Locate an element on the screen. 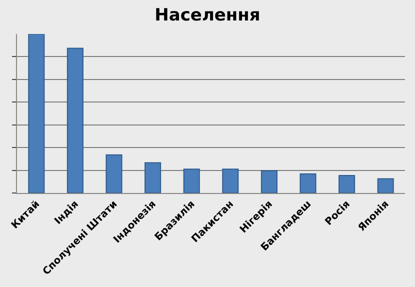 The width and height of the screenshot is (415, 287). chart-title: Населення is located at coordinates (207, 16).